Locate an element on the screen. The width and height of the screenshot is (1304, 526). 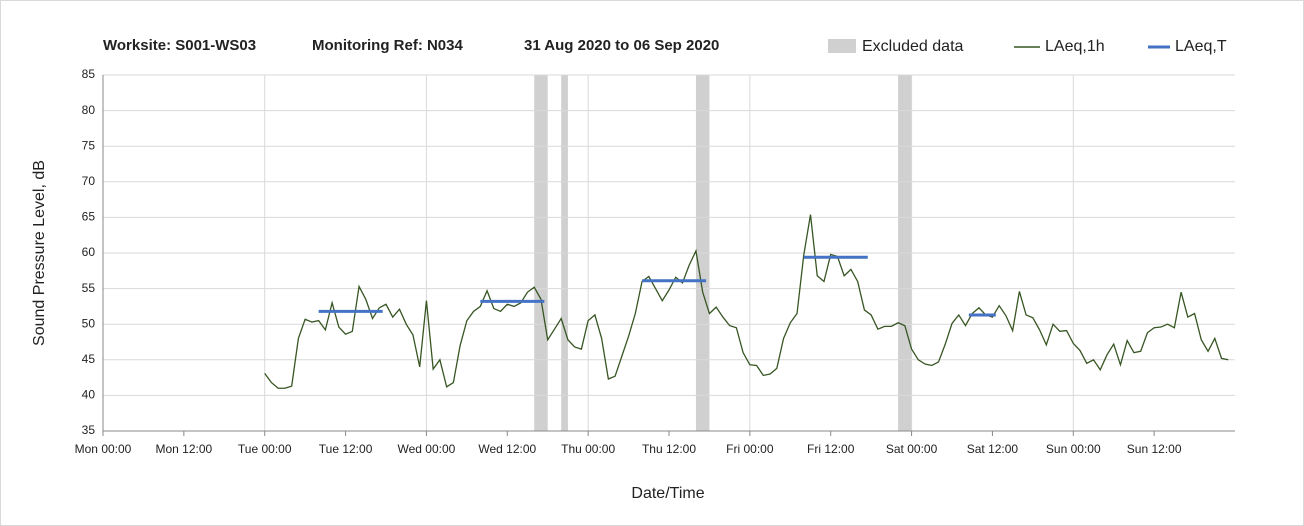
x-tick-label: Fri 12:00 is located at coordinates (831, 449).